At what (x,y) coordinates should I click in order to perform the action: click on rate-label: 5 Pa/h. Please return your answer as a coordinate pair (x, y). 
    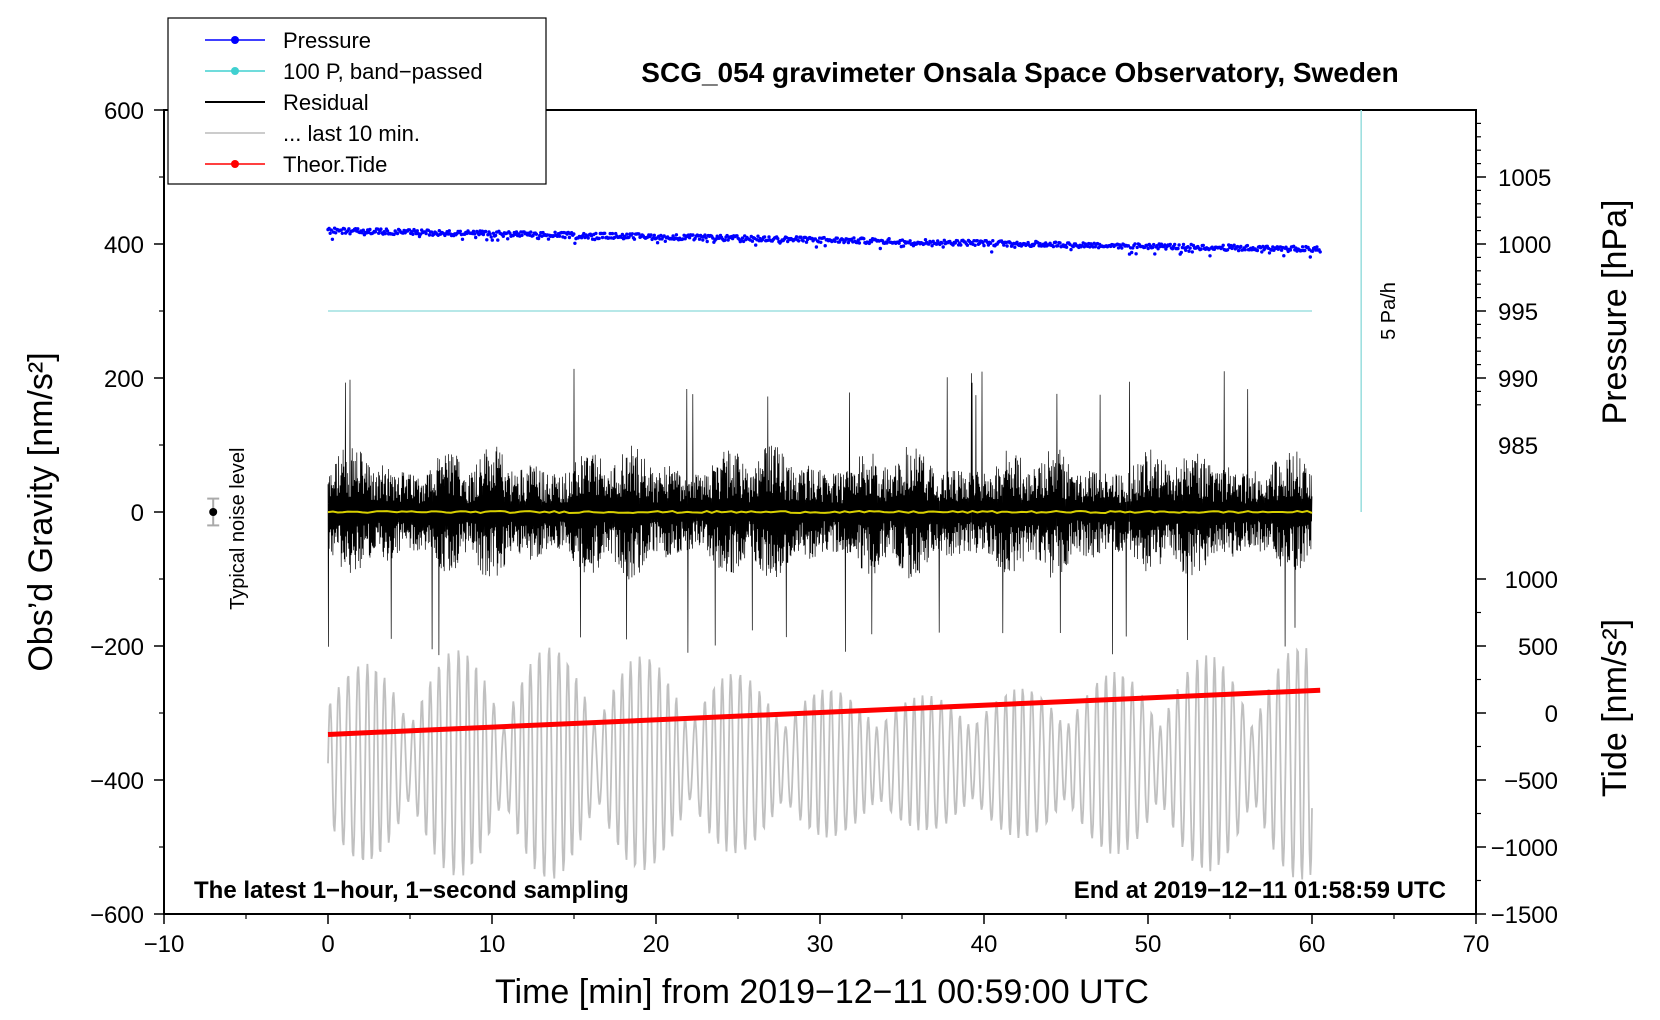
    Looking at the image, I should click on (1389, 311).